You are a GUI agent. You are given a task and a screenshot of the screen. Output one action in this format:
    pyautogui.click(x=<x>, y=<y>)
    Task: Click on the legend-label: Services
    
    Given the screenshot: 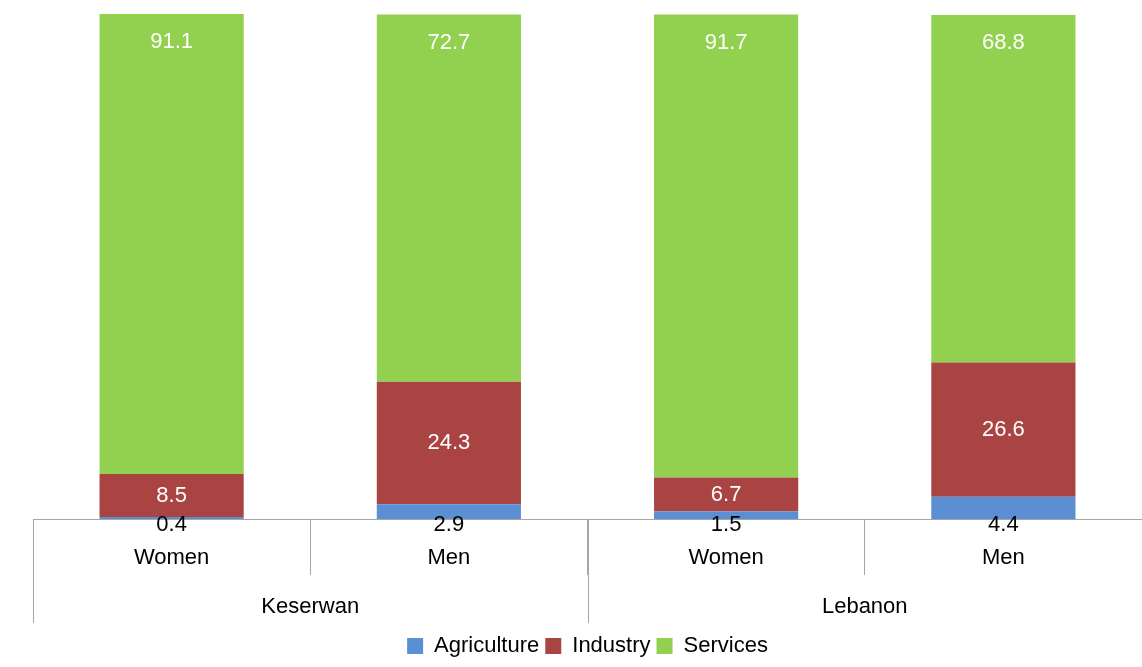 What is the action you would take?
    pyautogui.click(x=725, y=645)
    